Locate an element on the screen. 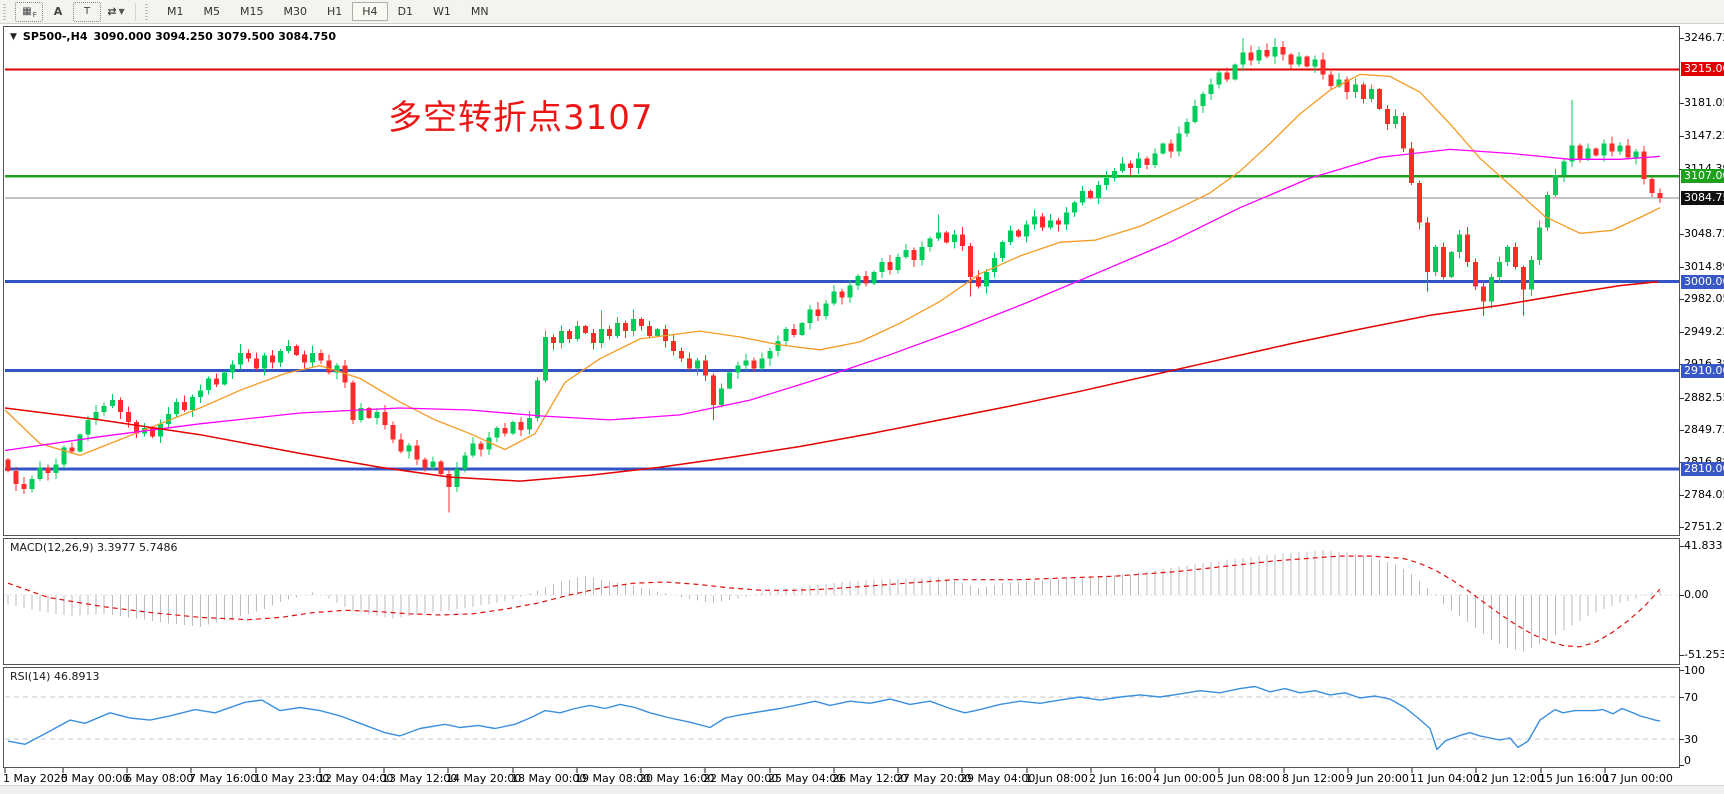  price-tick-label: 3014.890 is located at coordinates (1704, 266).